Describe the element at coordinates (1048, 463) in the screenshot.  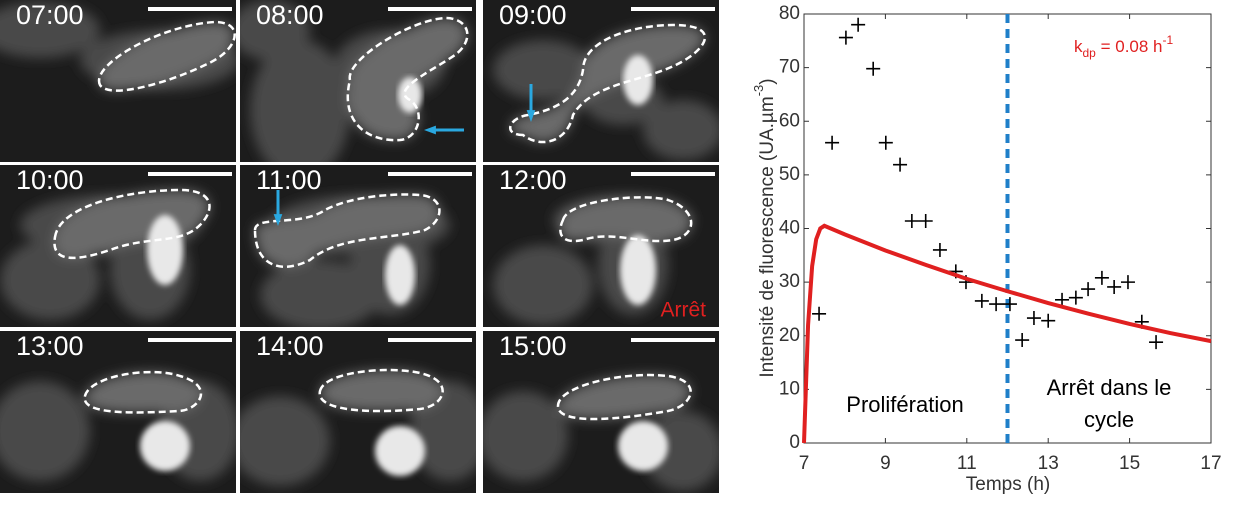
I see `x-tick-label: 13` at that location.